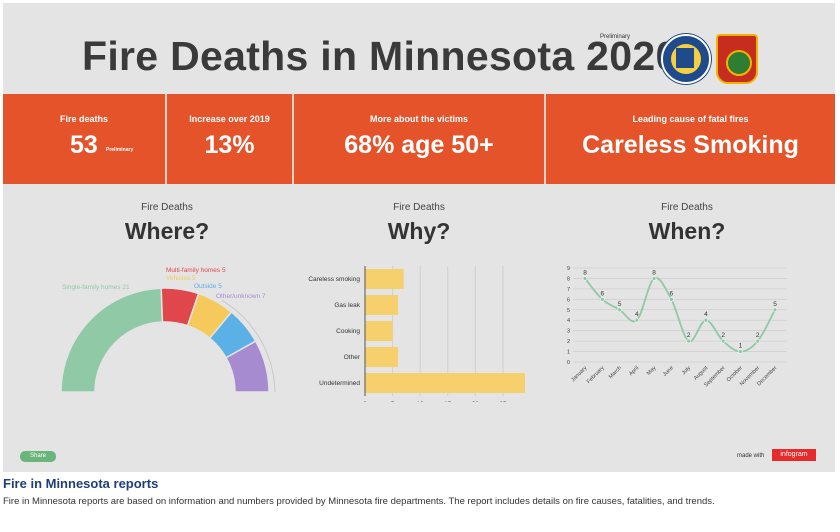  Describe the element at coordinates (334, 279) in the screenshot. I see `y-category-label: Careless smoking` at that location.